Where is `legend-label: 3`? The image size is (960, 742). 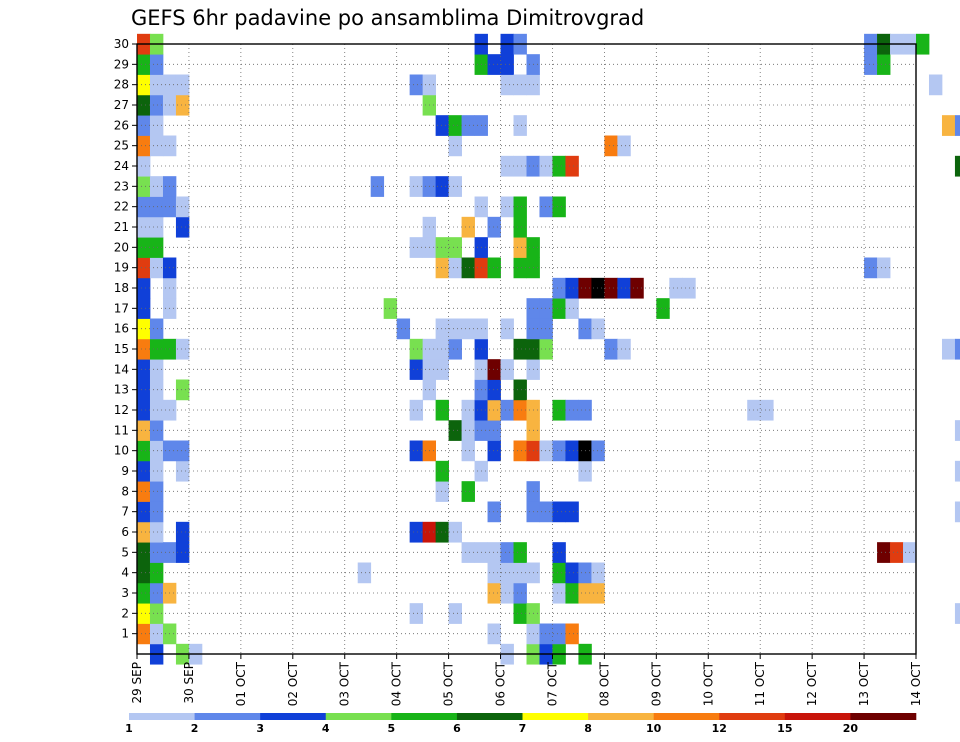 legend-label: 3 is located at coordinates (260, 728).